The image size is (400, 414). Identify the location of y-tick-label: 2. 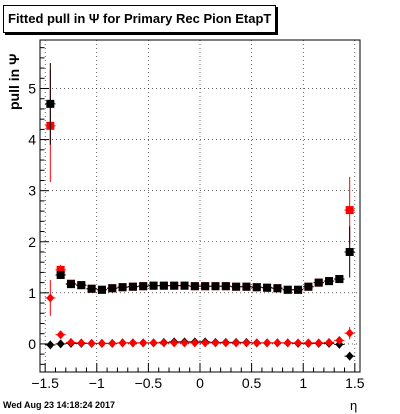
(32, 242).